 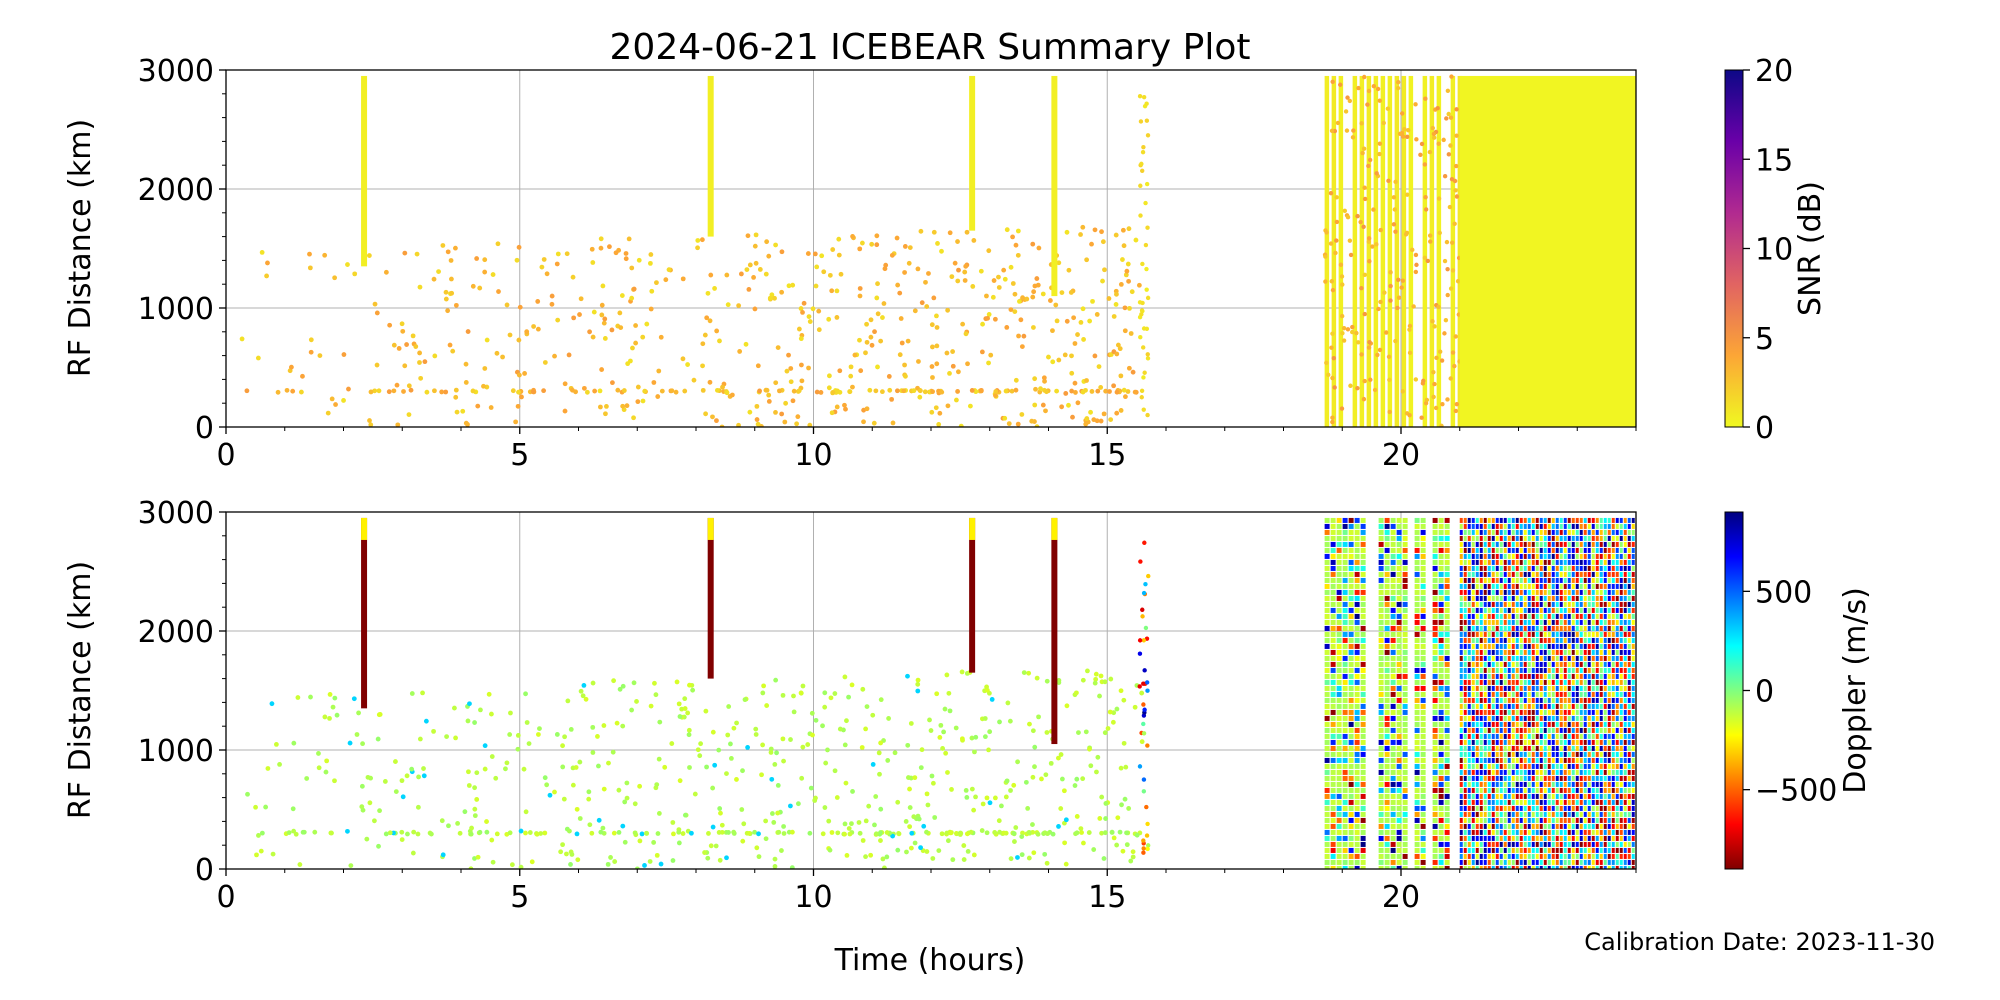 What do you see at coordinates (1107, 455) in the screenshot?
I see `x-tick-label: 15` at bounding box center [1107, 455].